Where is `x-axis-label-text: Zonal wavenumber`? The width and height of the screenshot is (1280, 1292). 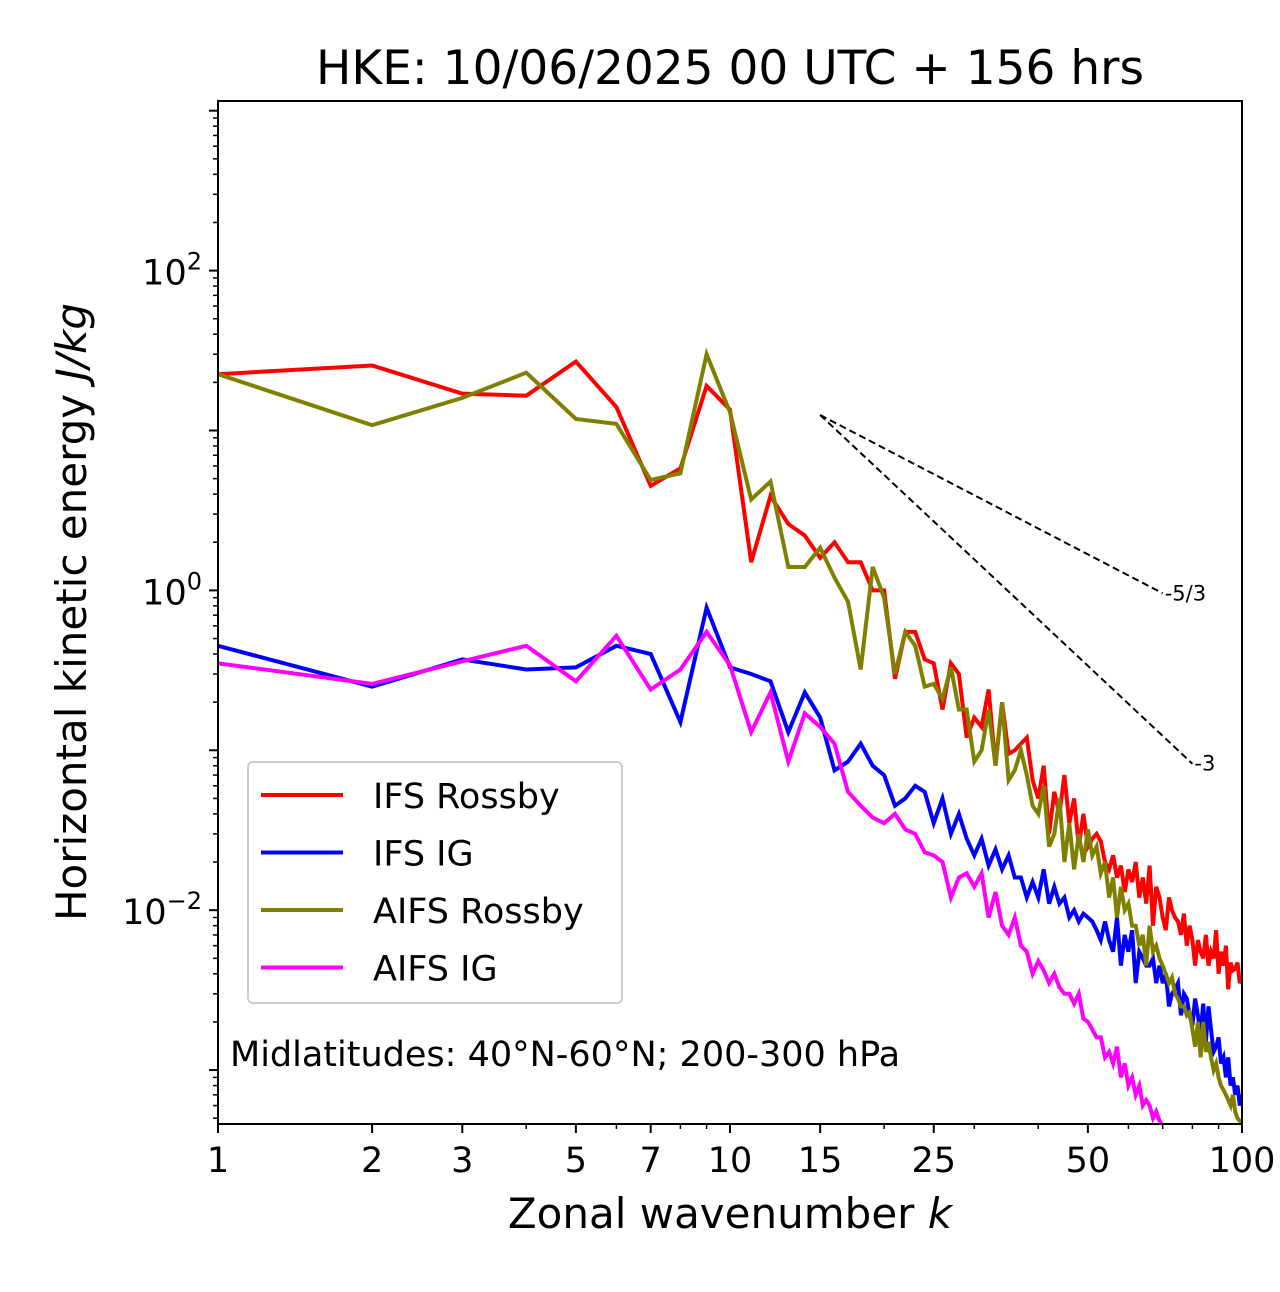 x-axis-label-text: Zonal wavenumber is located at coordinates (711, 1213).